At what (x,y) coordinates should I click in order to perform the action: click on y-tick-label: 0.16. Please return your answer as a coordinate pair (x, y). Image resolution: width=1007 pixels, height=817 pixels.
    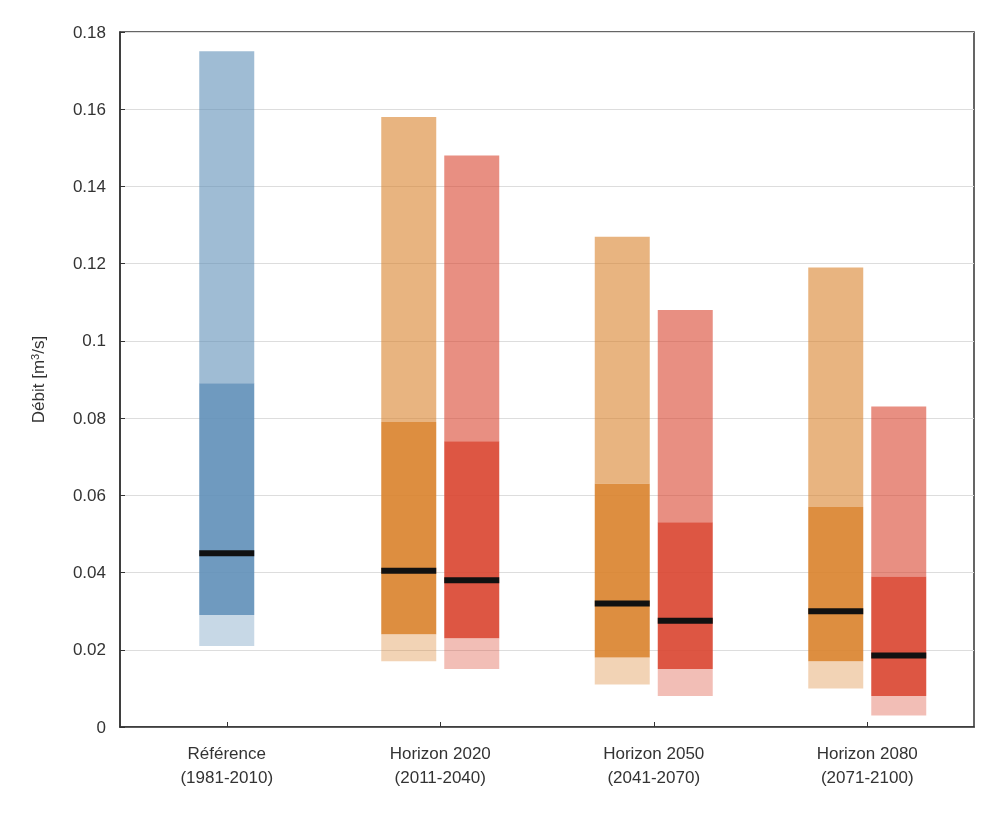
    Looking at the image, I should click on (89, 109).